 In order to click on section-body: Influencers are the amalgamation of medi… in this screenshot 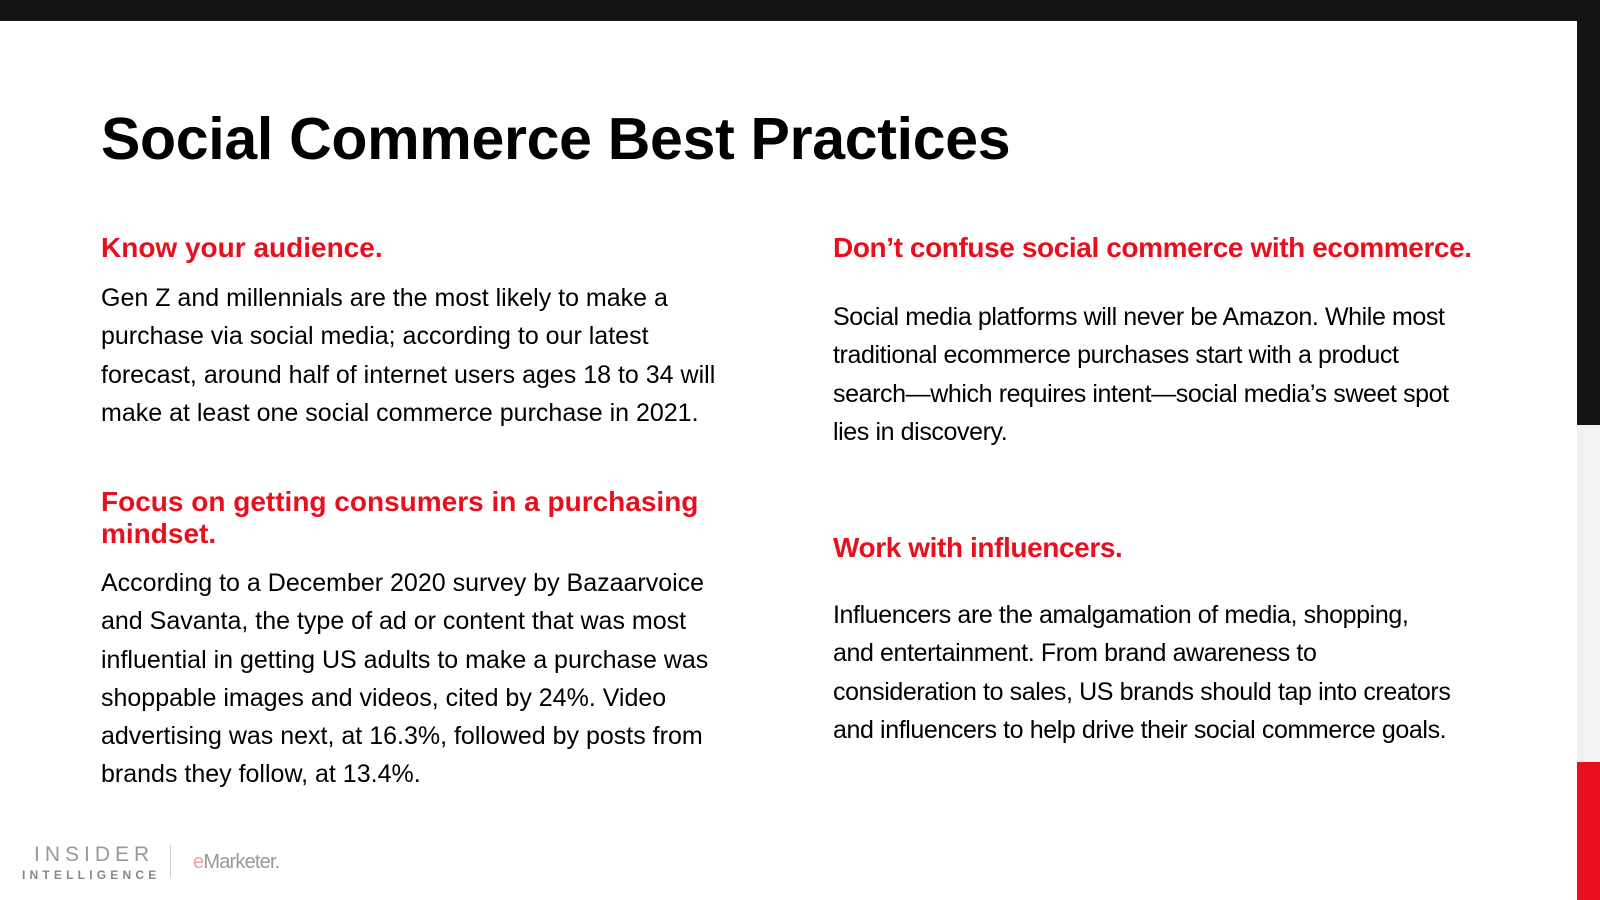, I will do `click(1142, 672)`.